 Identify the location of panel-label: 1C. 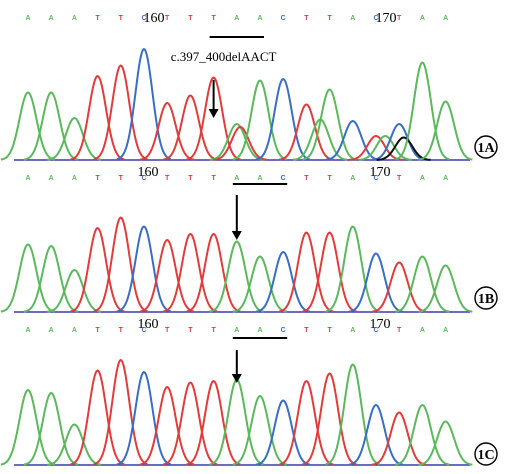
(485, 455).